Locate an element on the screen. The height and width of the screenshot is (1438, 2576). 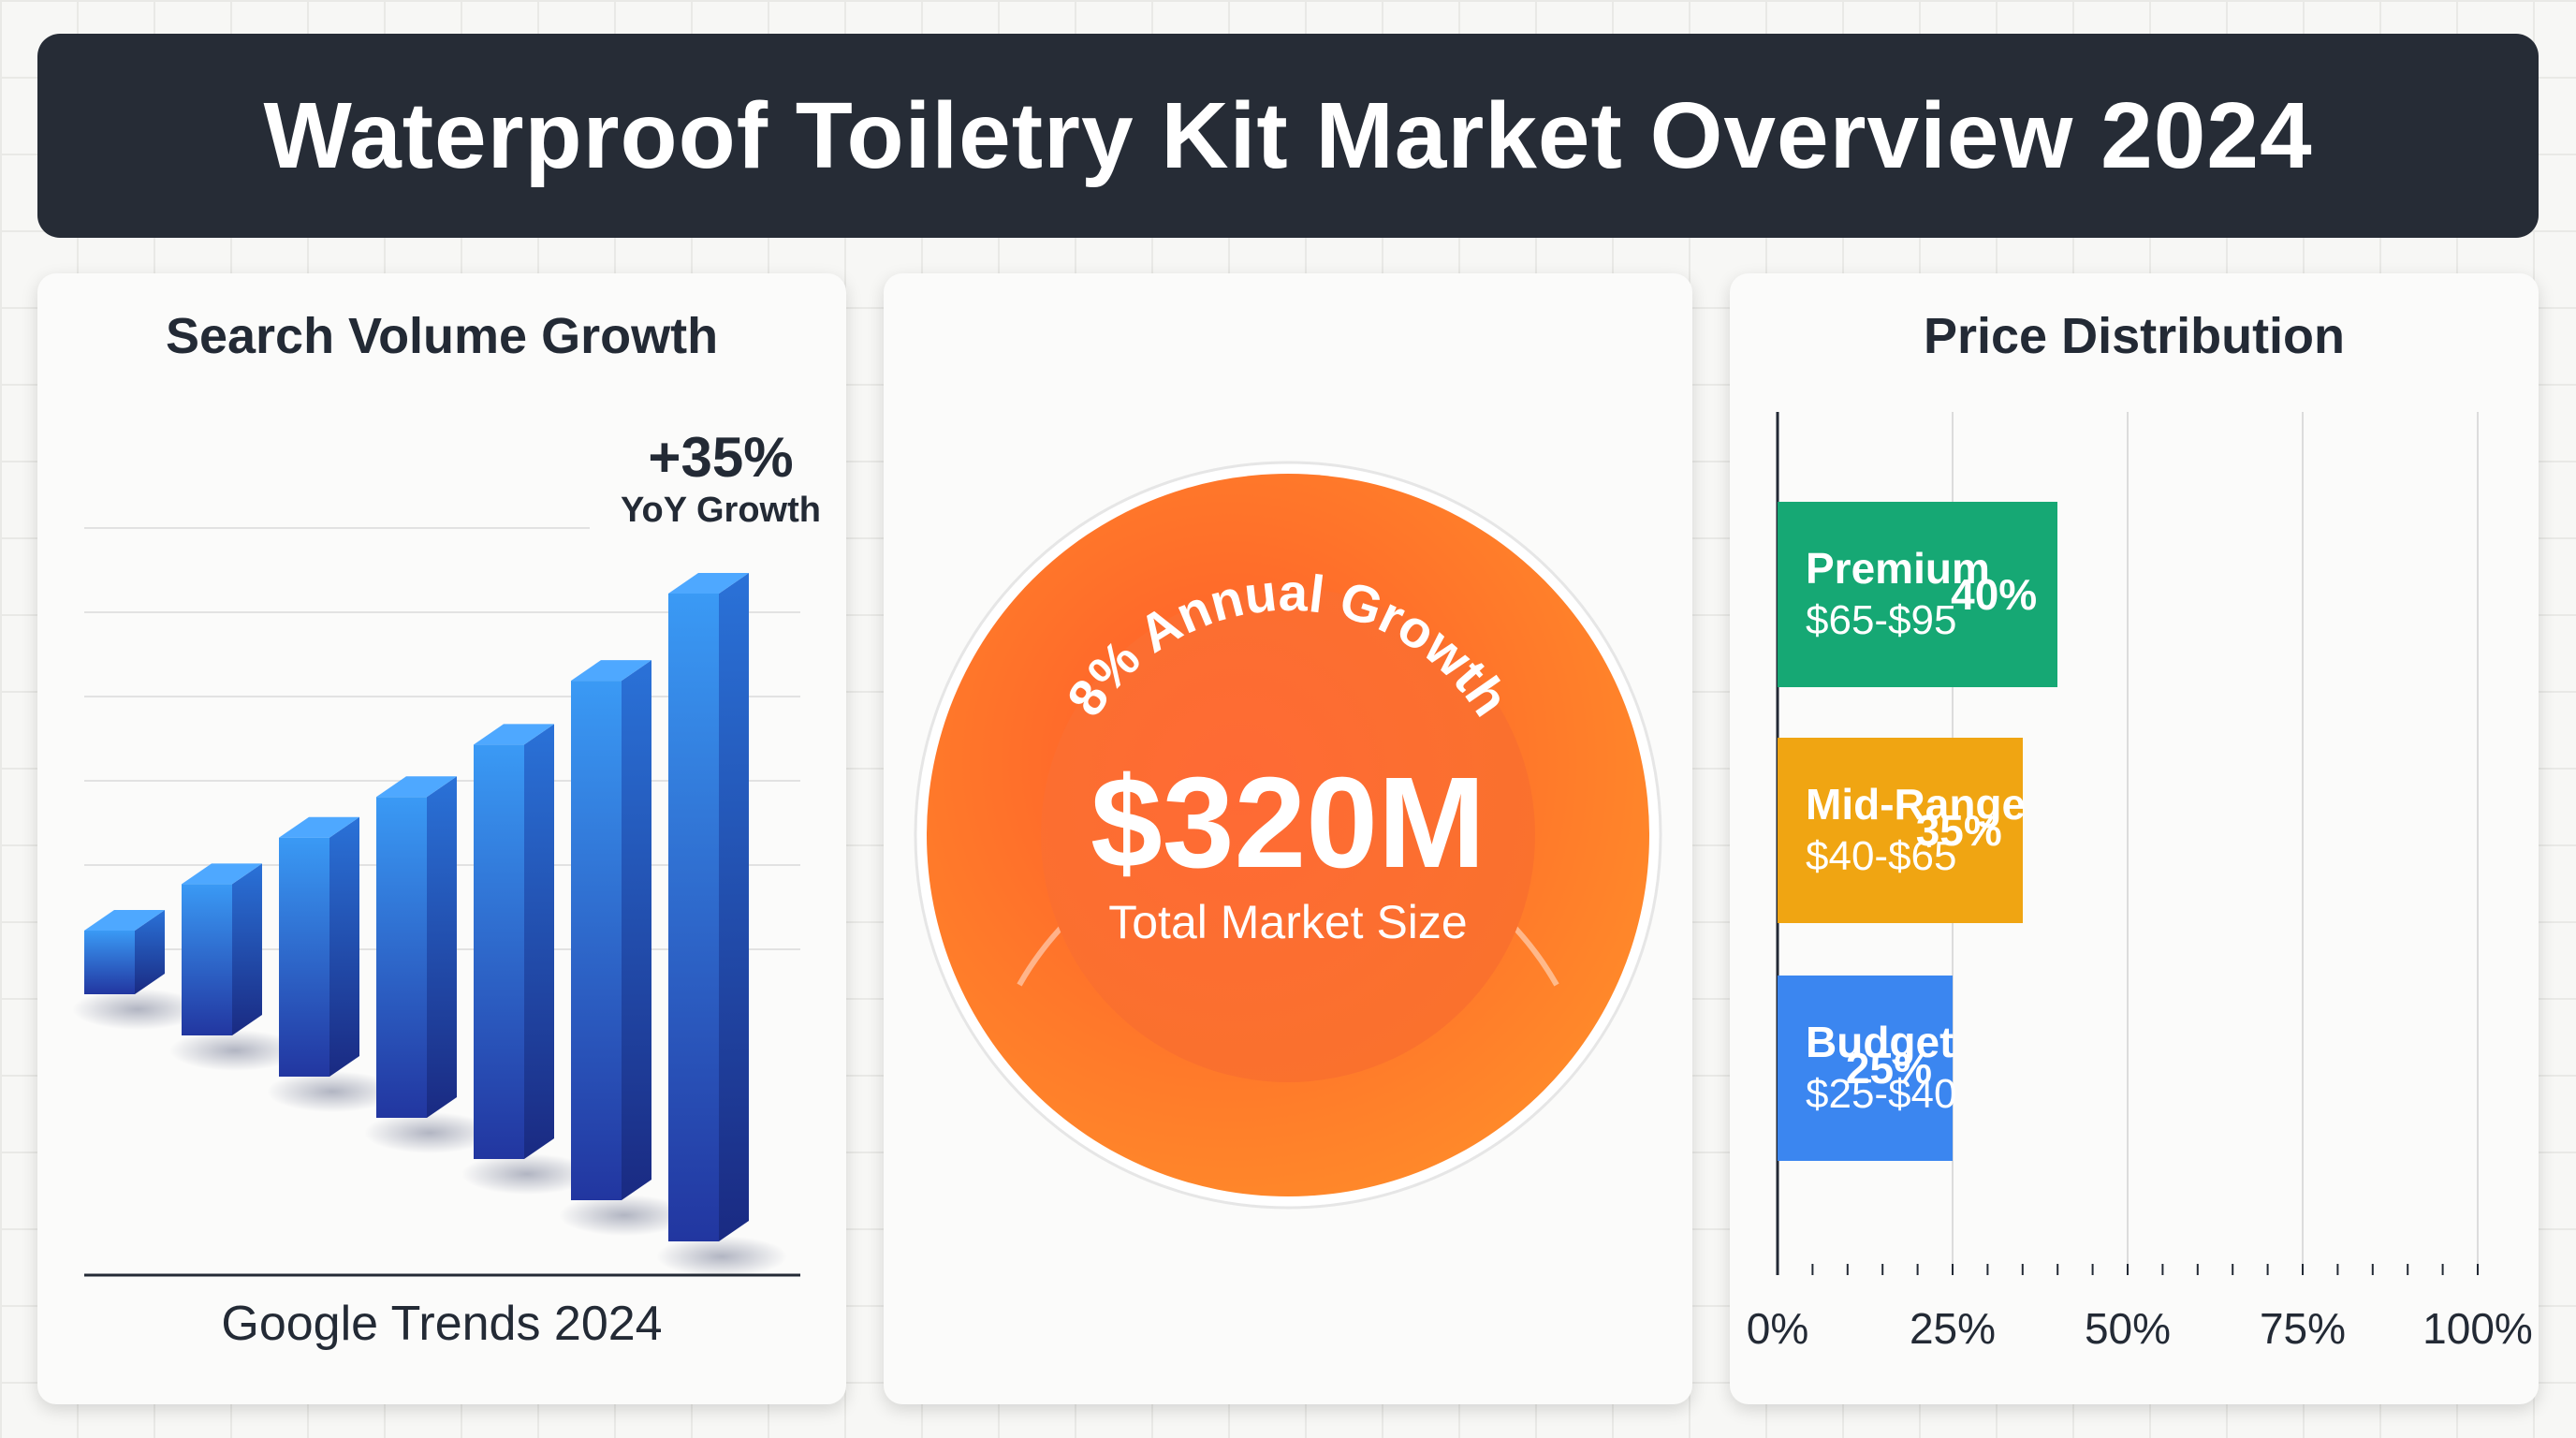
price-bar-budget: Budget $25-$40 25% is located at coordinates (1867, 1068).